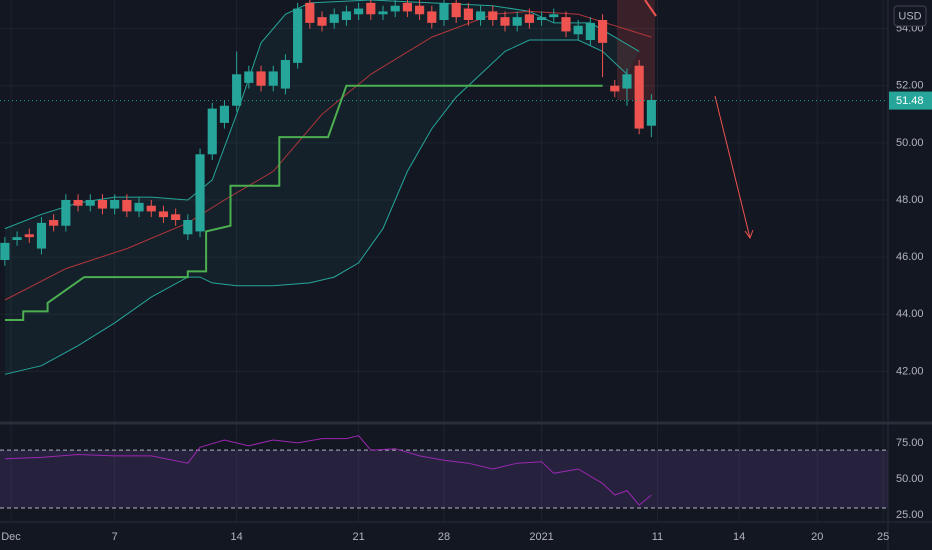  Describe the element at coordinates (749, 234) in the screenshot. I see `arrow-head` at that location.